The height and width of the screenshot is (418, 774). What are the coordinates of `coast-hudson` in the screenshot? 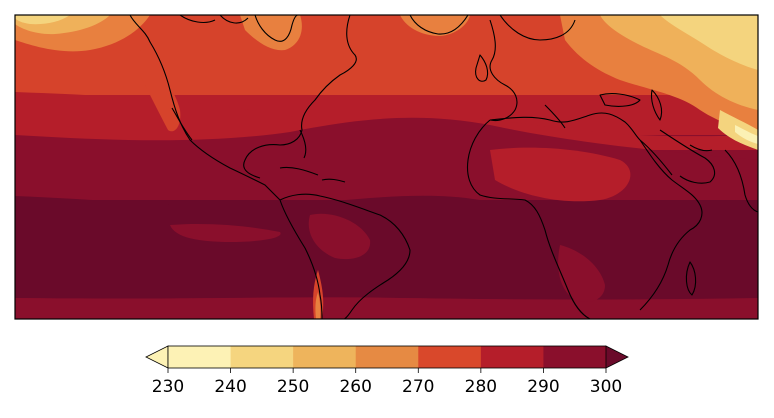 It's located at (276, 28).